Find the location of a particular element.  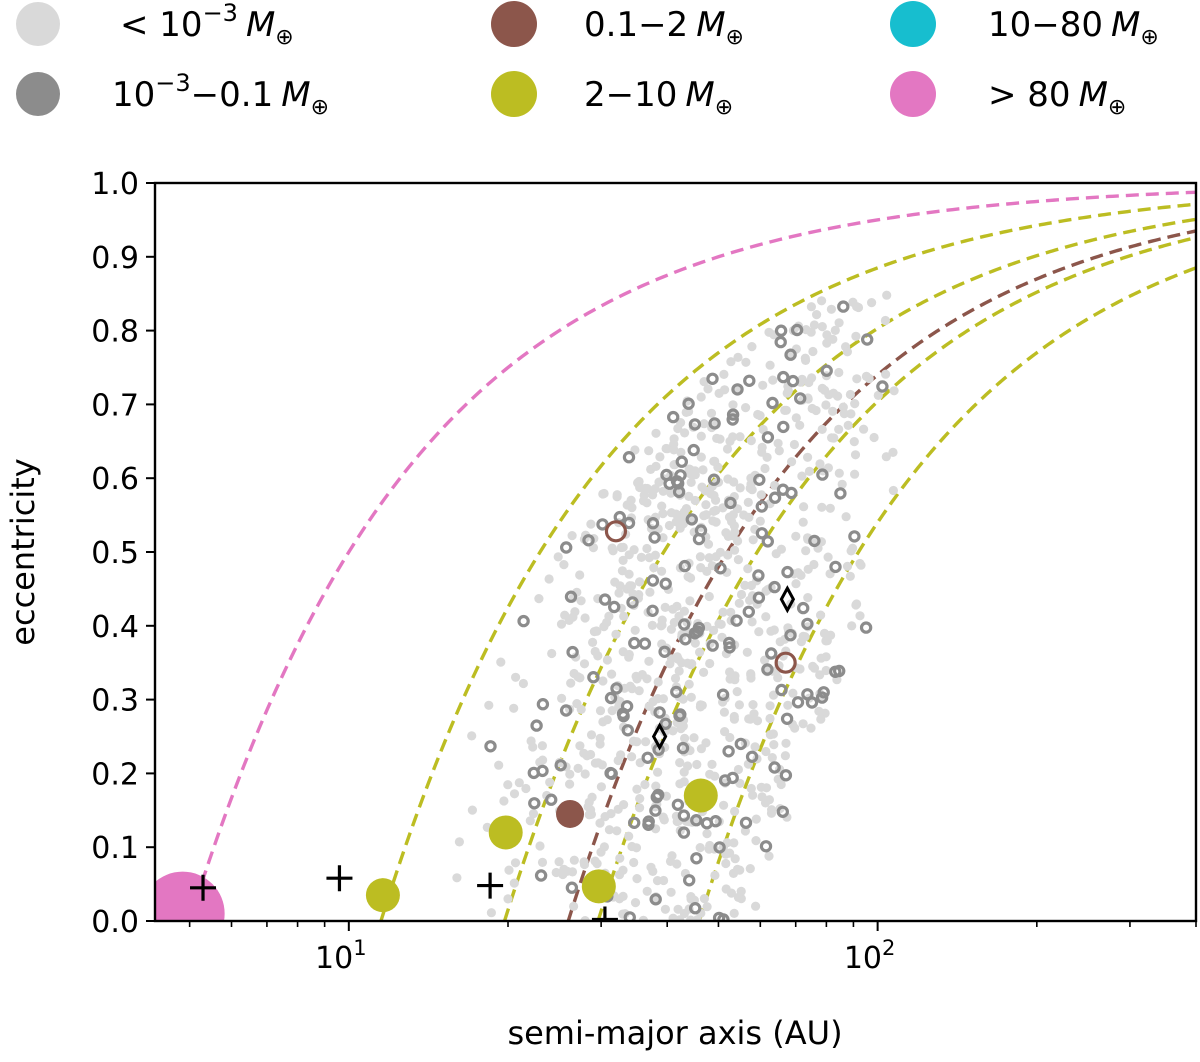

y-tick-label: 0.1 is located at coordinates (115, 848).